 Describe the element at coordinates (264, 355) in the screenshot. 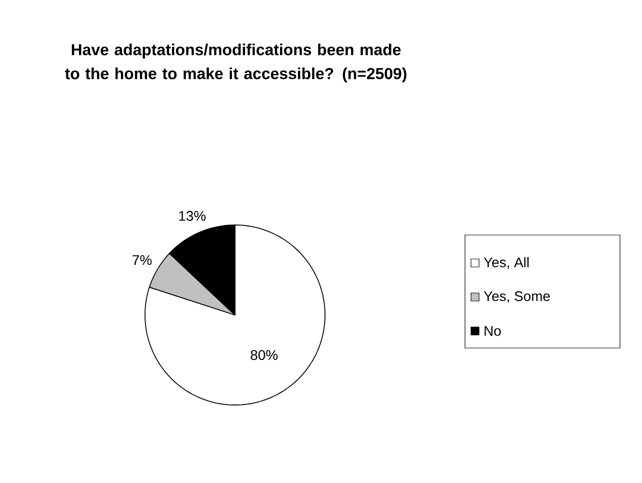

I see `data-label: 80%` at that location.